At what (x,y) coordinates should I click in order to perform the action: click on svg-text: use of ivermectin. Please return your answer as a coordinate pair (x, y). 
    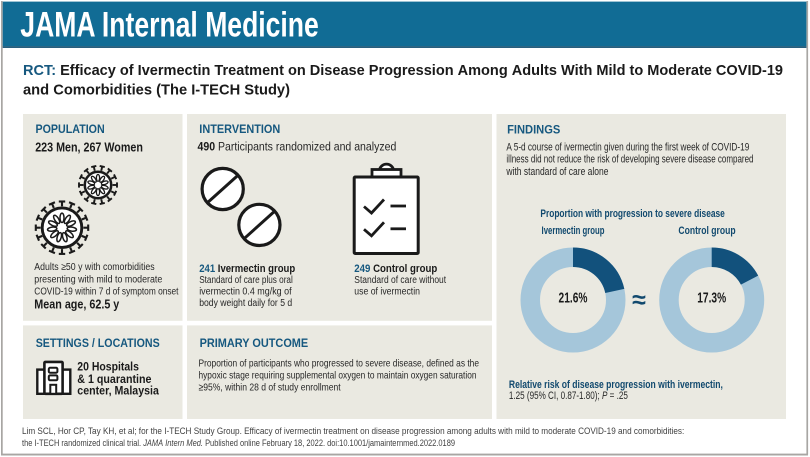
    Looking at the image, I should click on (387, 292).